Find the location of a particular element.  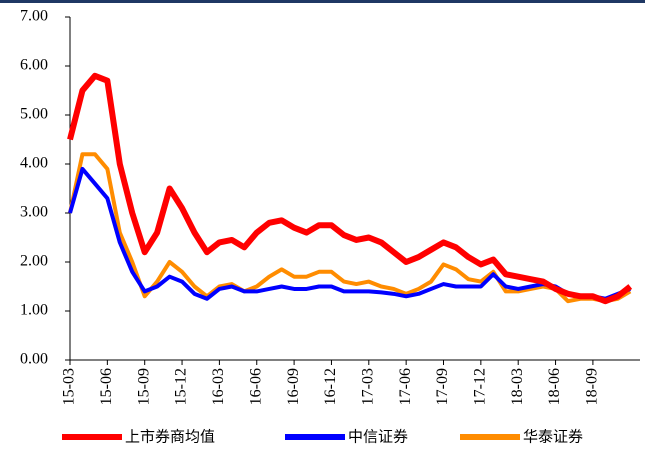

legend-label: 中信证券 is located at coordinates (378, 437).